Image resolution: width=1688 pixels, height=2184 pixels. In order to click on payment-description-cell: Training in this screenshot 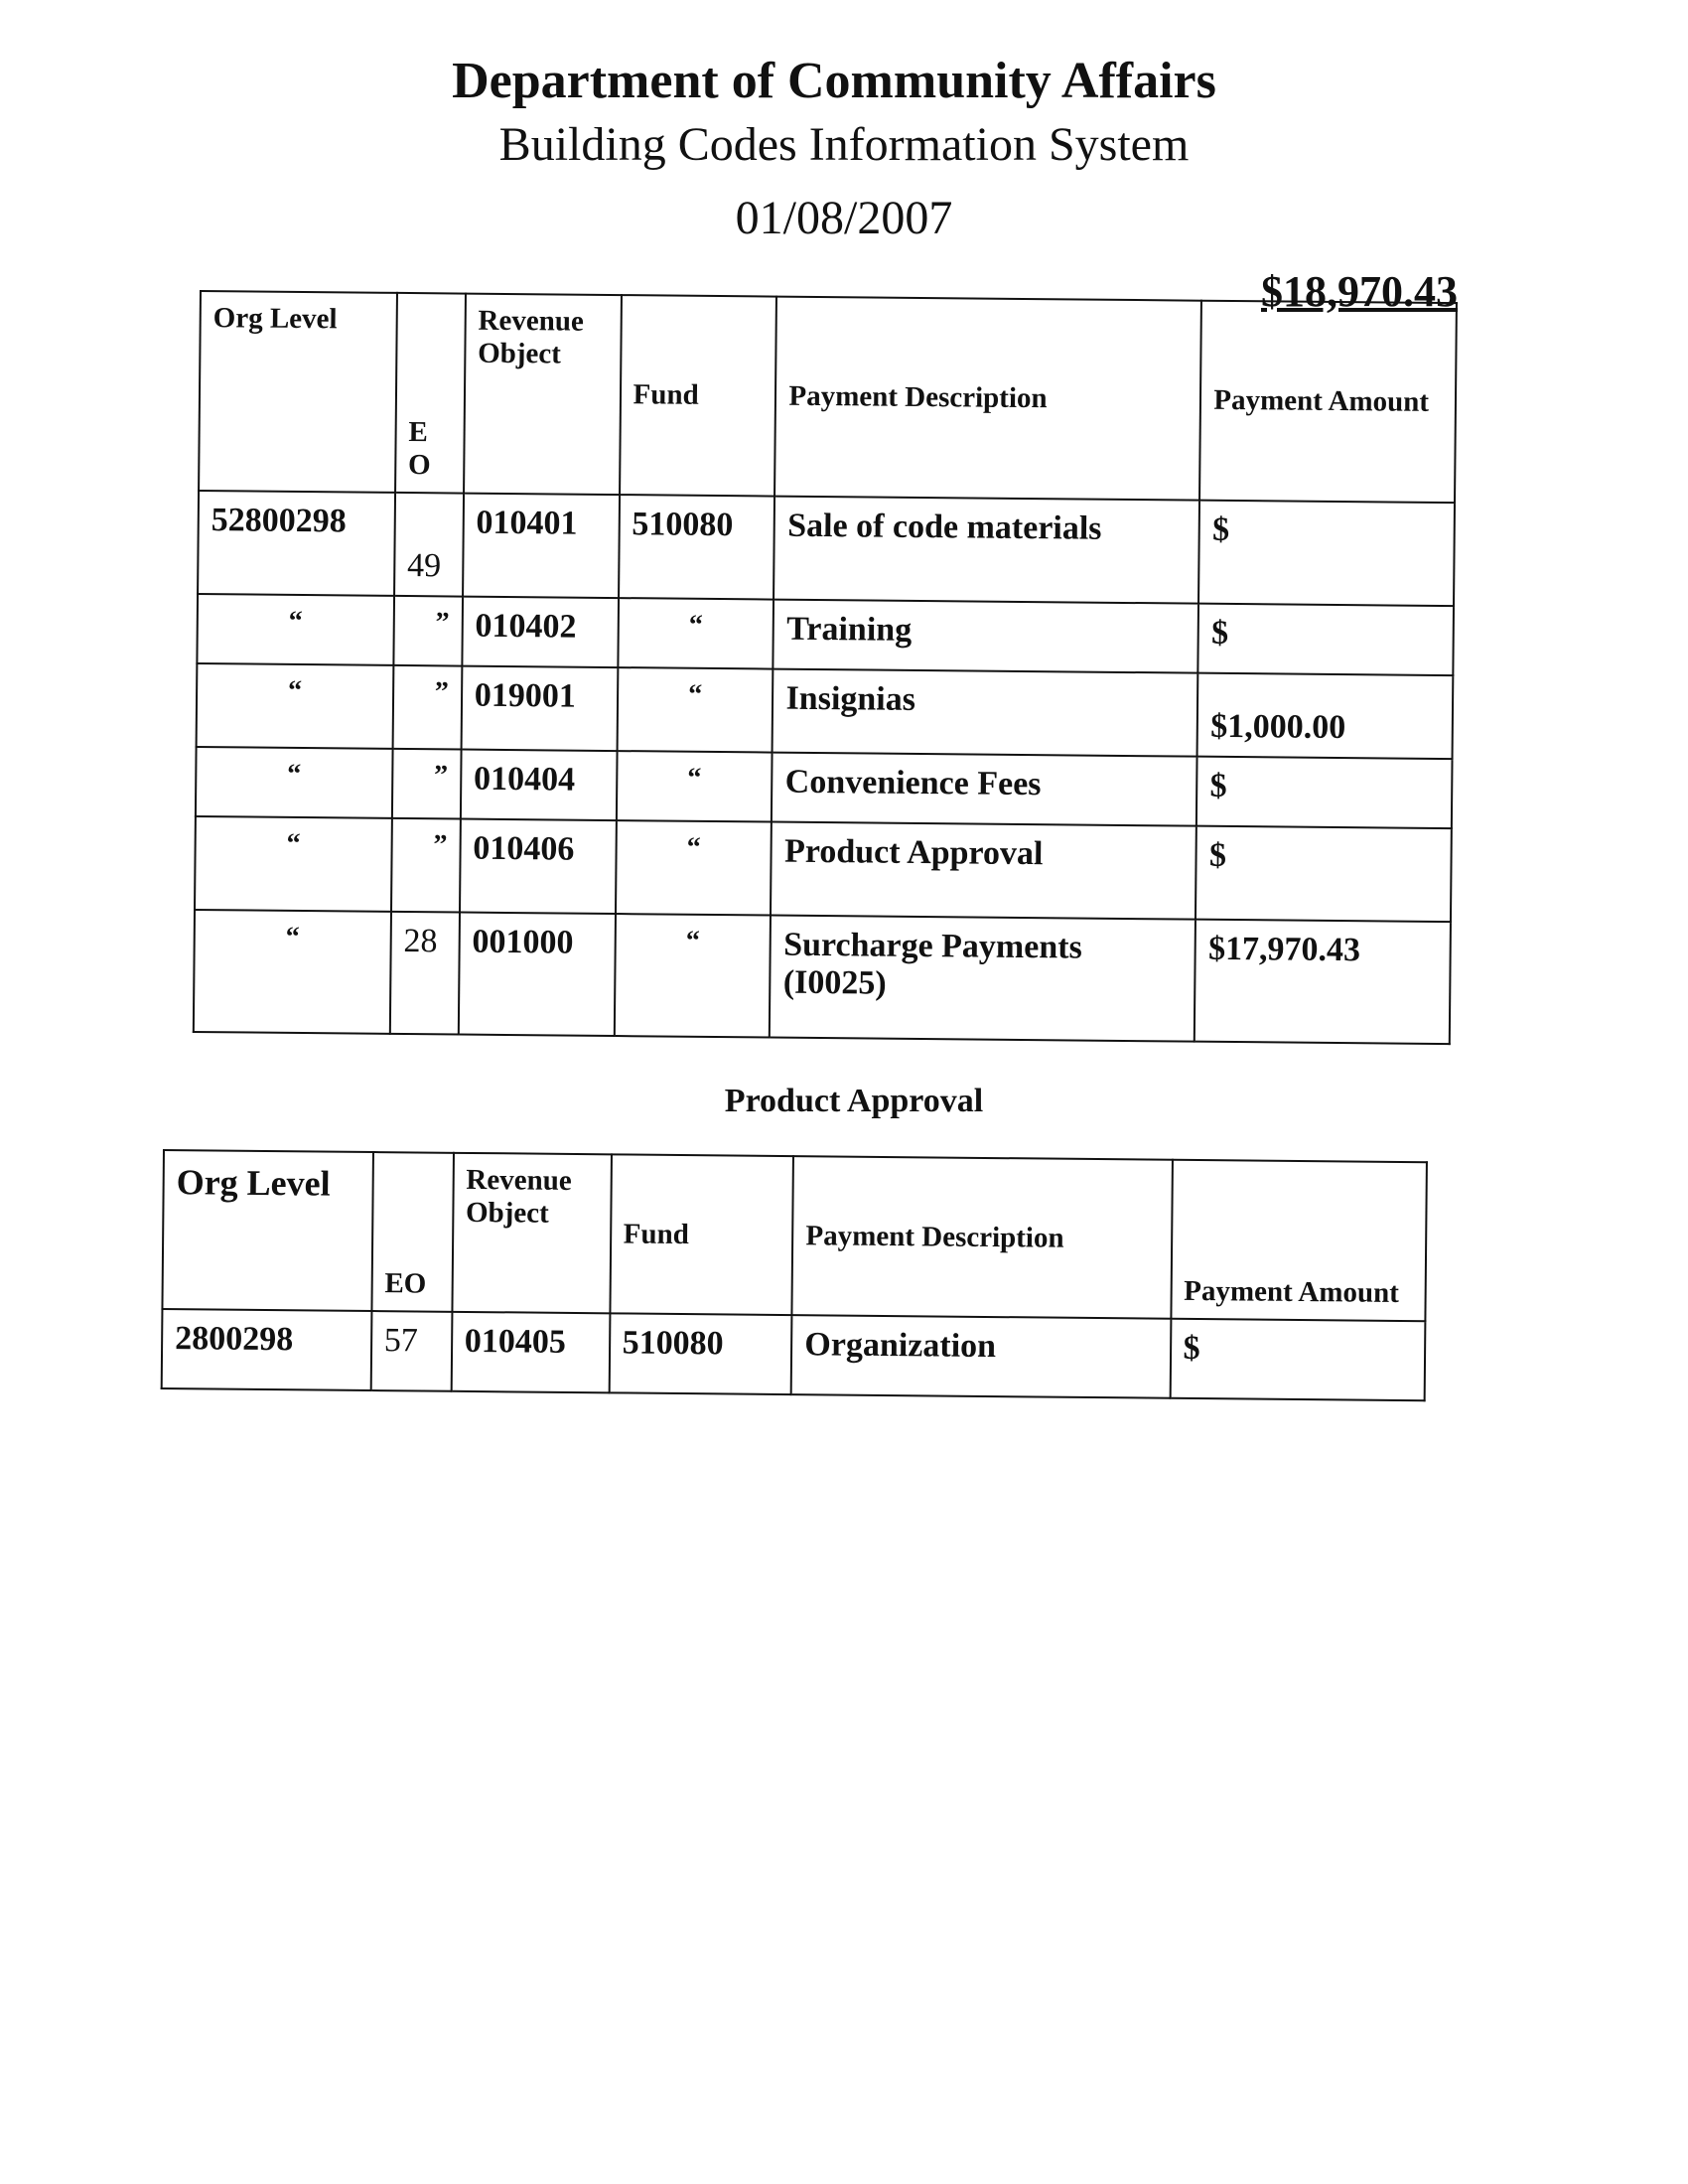, I will do `click(986, 636)`.